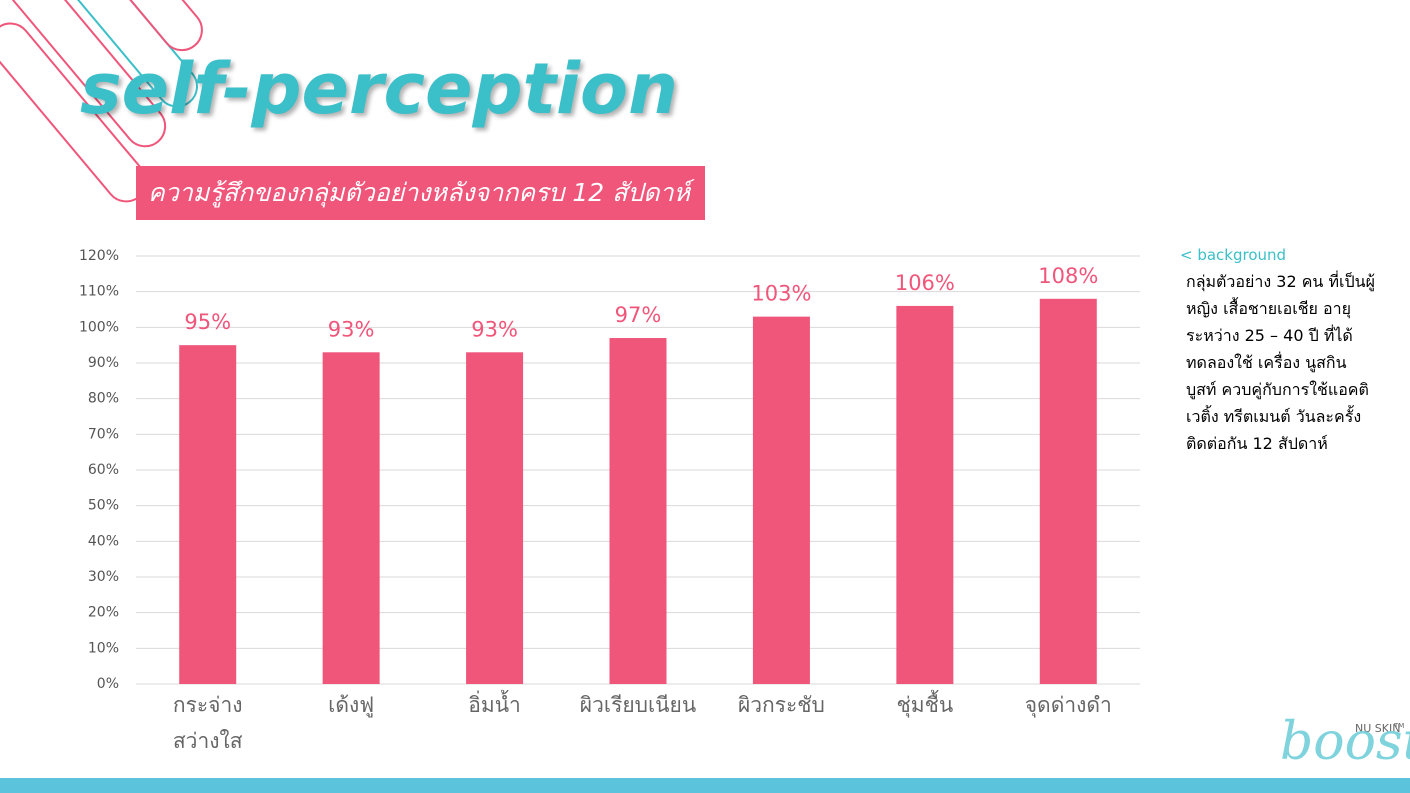 This screenshot has width=1410, height=793. I want to click on x-tick-label: เด้งฟู, so click(351, 705).